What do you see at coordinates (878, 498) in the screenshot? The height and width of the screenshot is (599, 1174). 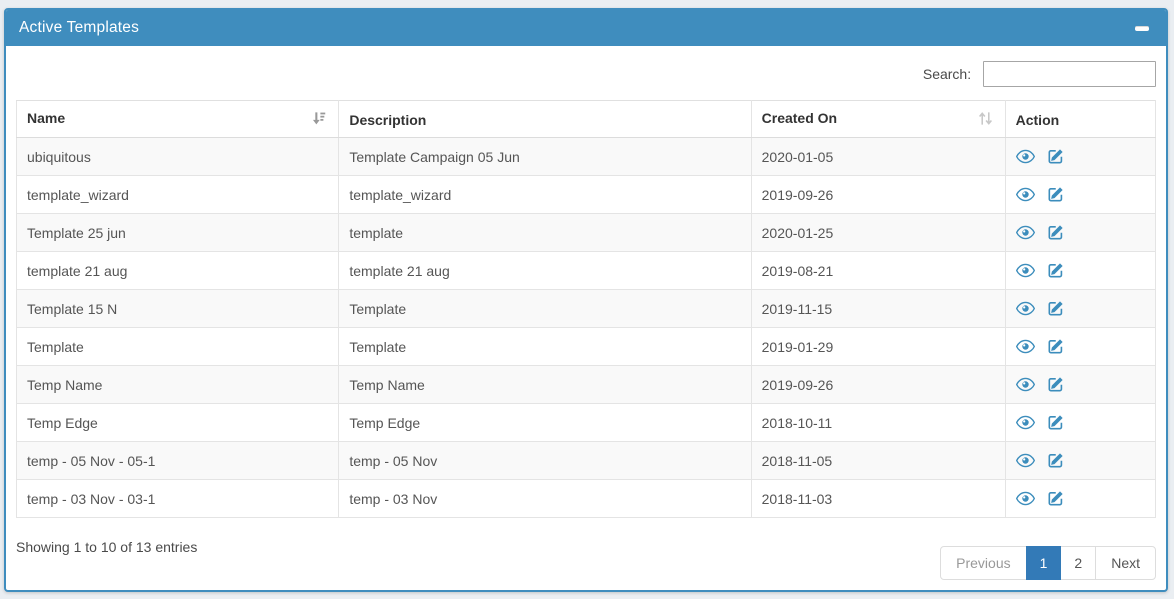 I see `cell-created-on: 2018-11-03` at bounding box center [878, 498].